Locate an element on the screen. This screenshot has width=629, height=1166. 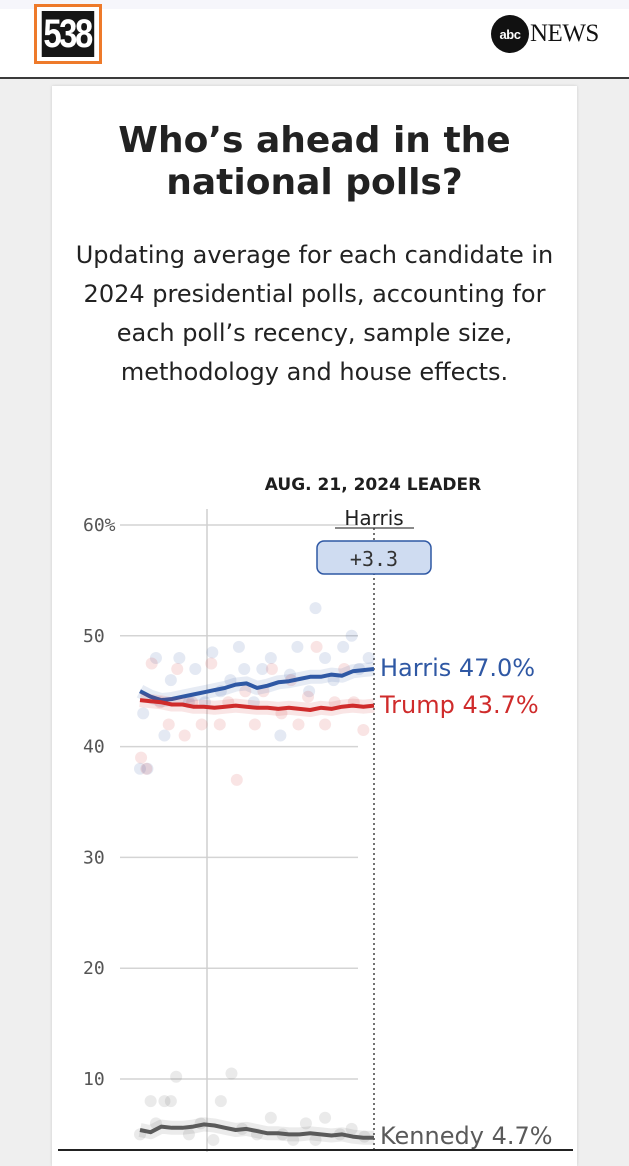
leader-name: Harris is located at coordinates (373, 518).